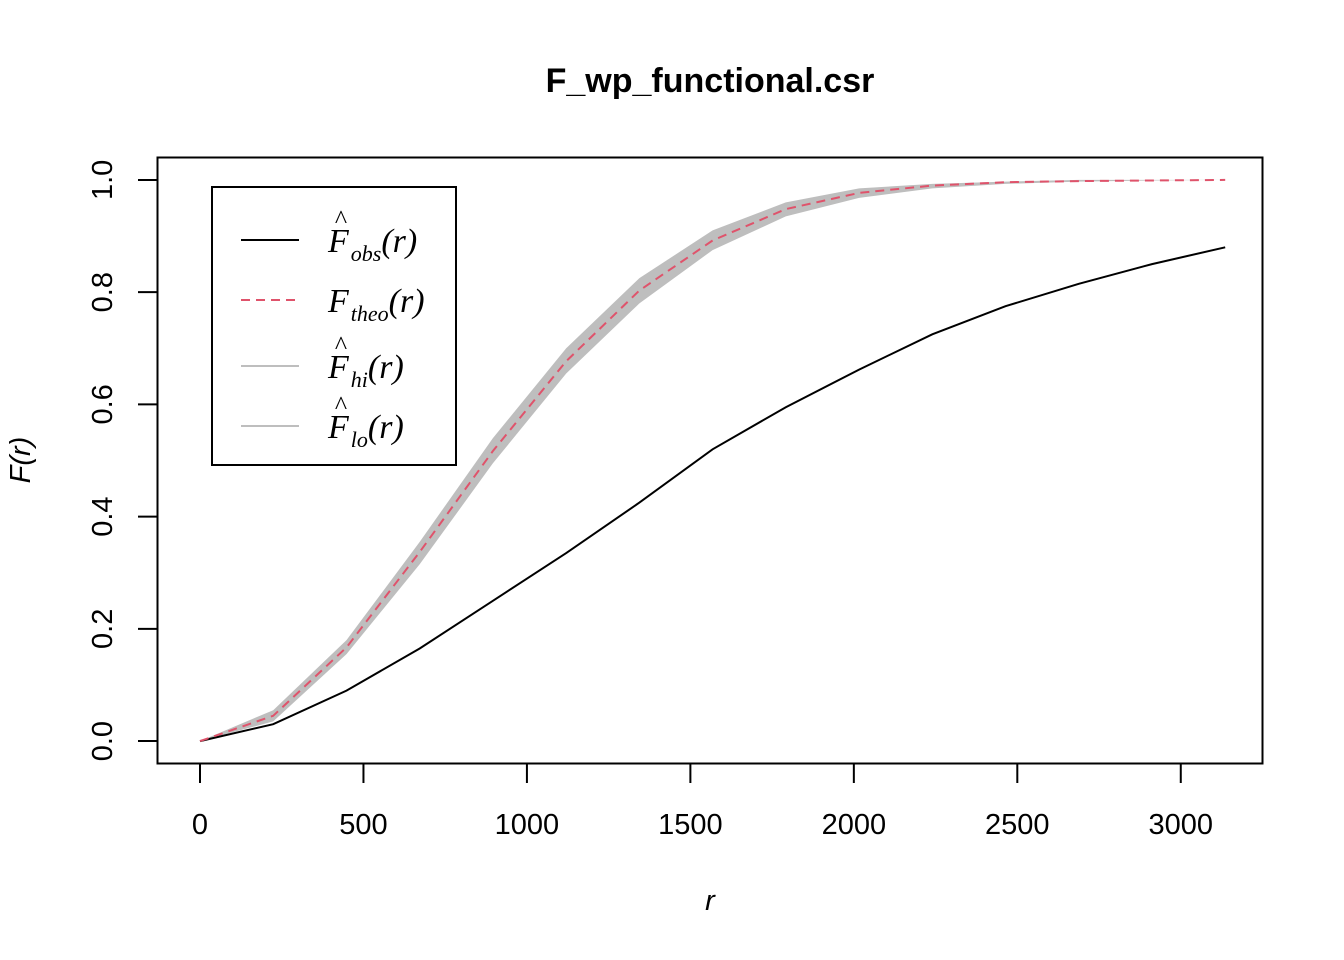 This screenshot has width=1344, height=960. Describe the element at coordinates (359, 379) in the screenshot. I see `legend-subscript: hi` at that location.